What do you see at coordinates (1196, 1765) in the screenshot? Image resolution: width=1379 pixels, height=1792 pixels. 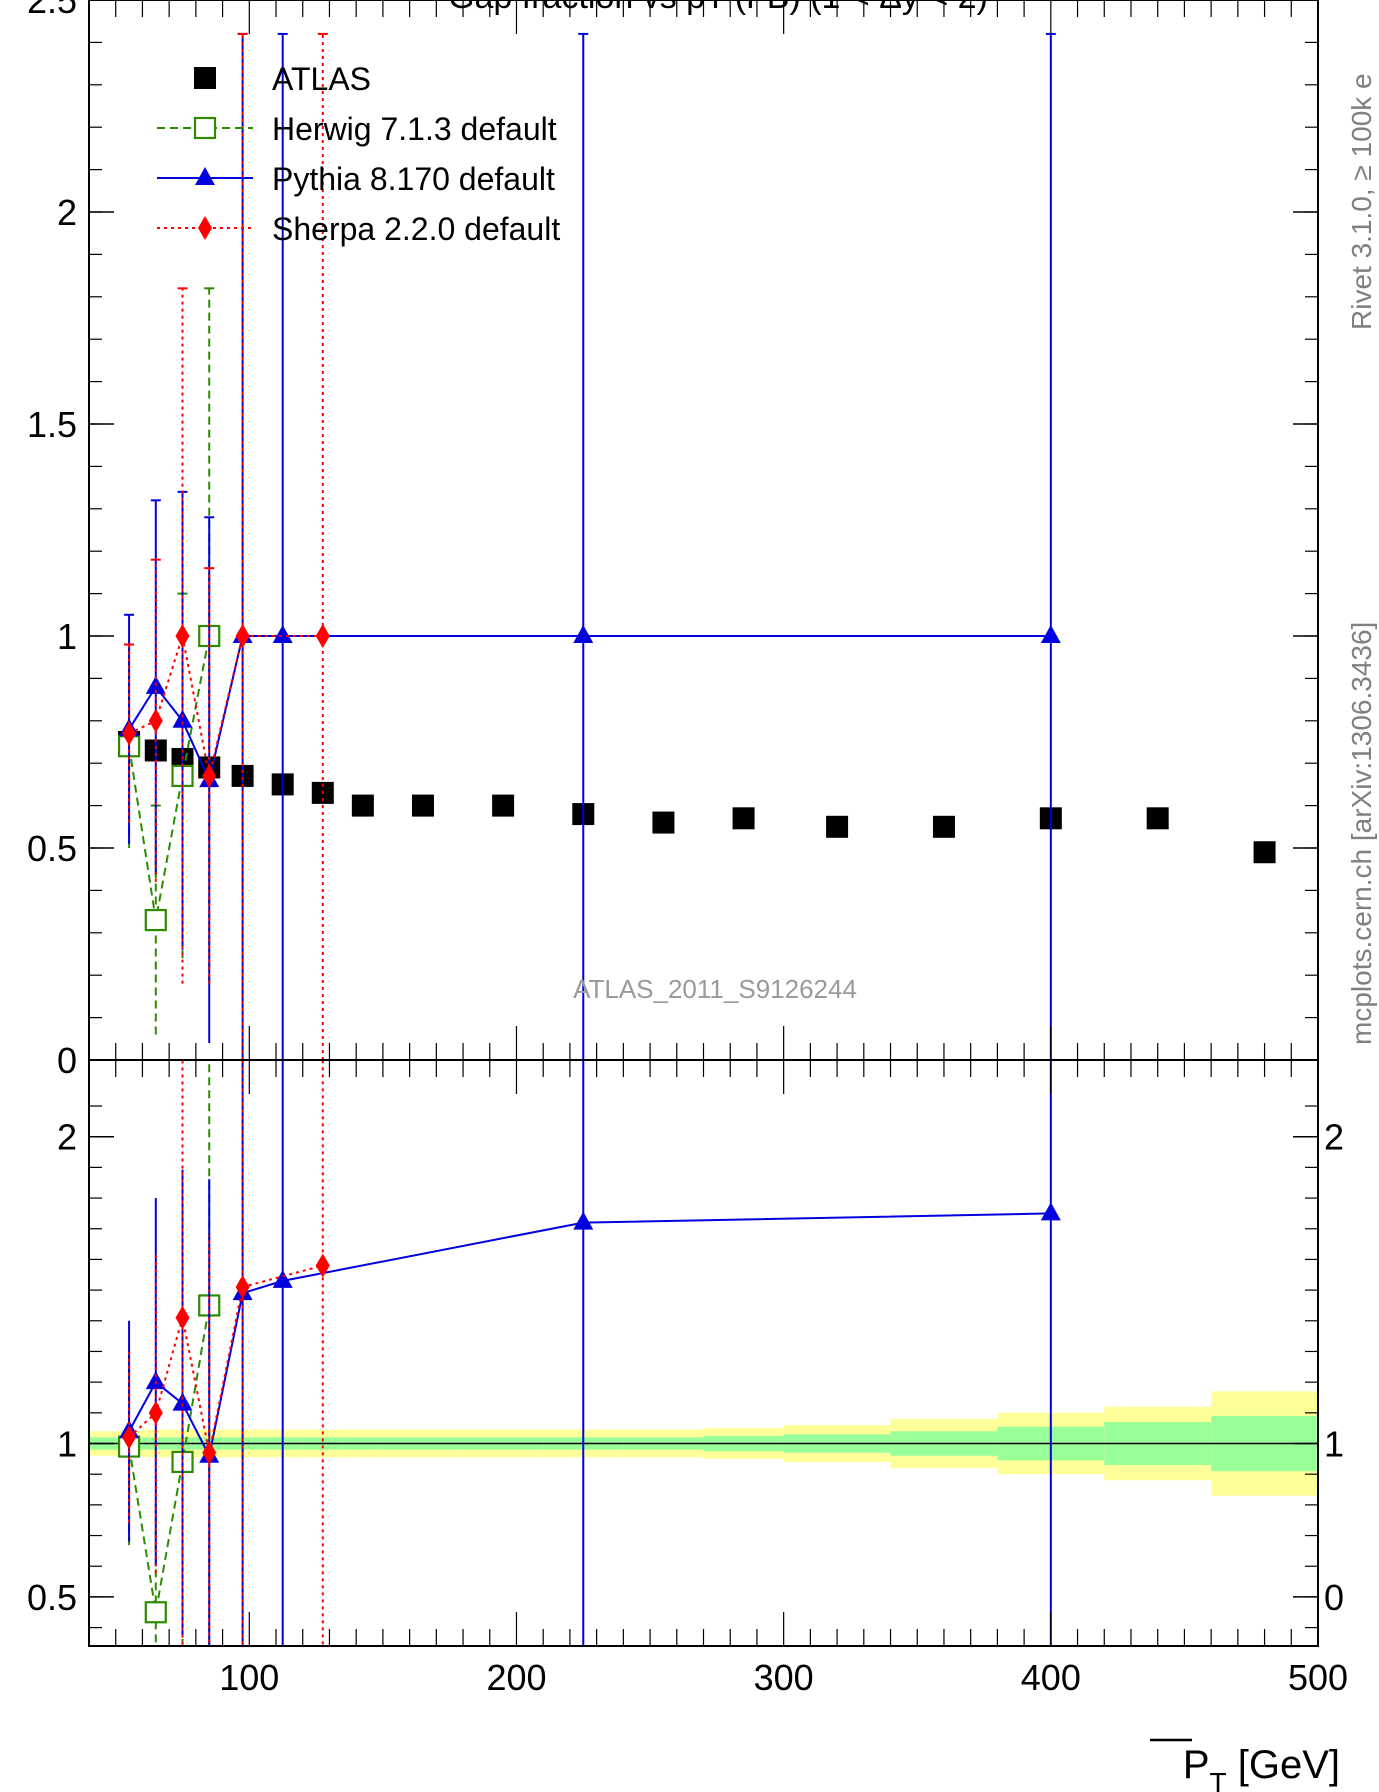 I see `x-axis-label-main: P` at bounding box center [1196, 1765].